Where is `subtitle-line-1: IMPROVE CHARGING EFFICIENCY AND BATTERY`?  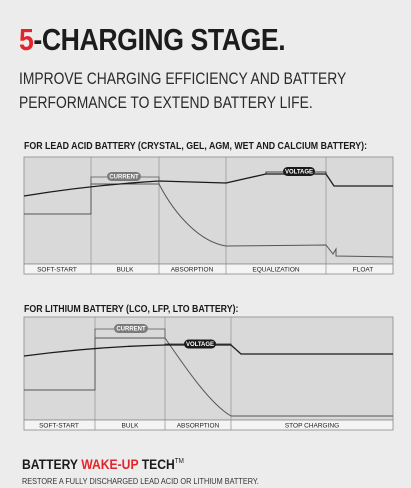
subtitle-line-1: IMPROVE CHARGING EFFICIENCY AND BATTERY is located at coordinates (183, 79).